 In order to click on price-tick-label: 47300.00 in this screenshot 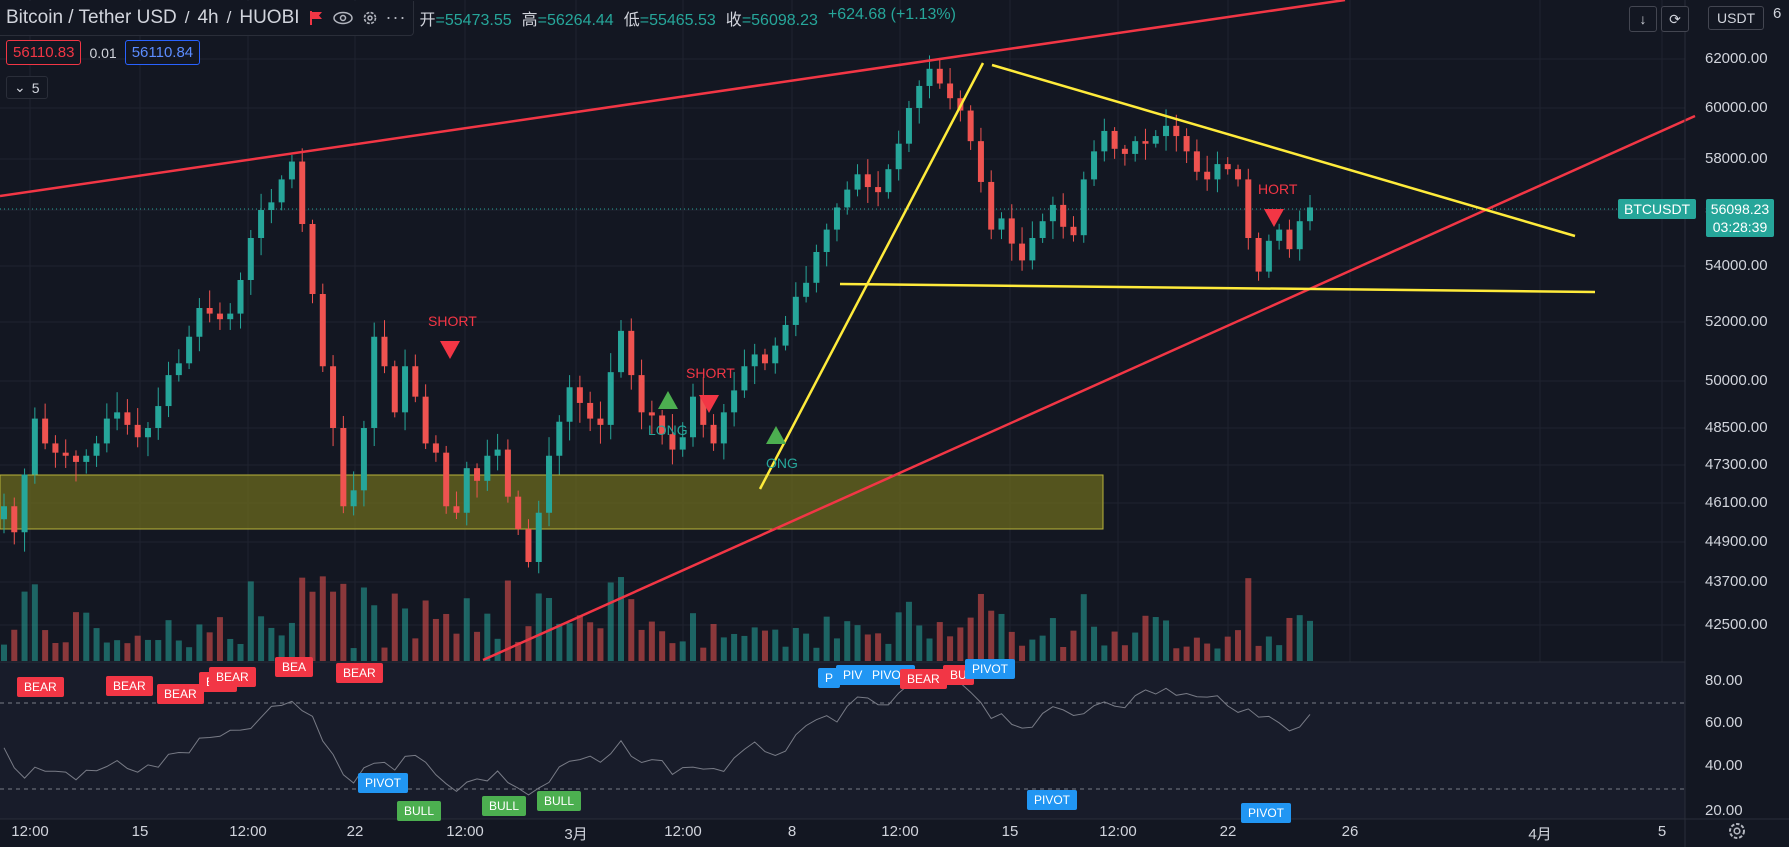, I will do `click(1736, 464)`.